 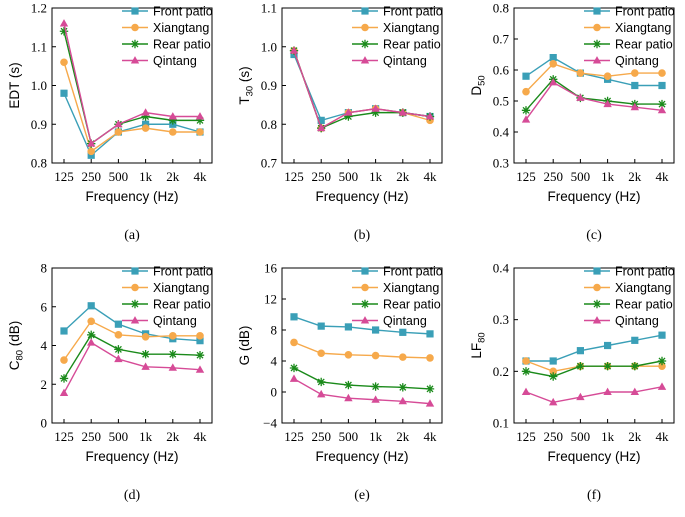 I want to click on y-tick-label: 0, so click(x=274, y=392).